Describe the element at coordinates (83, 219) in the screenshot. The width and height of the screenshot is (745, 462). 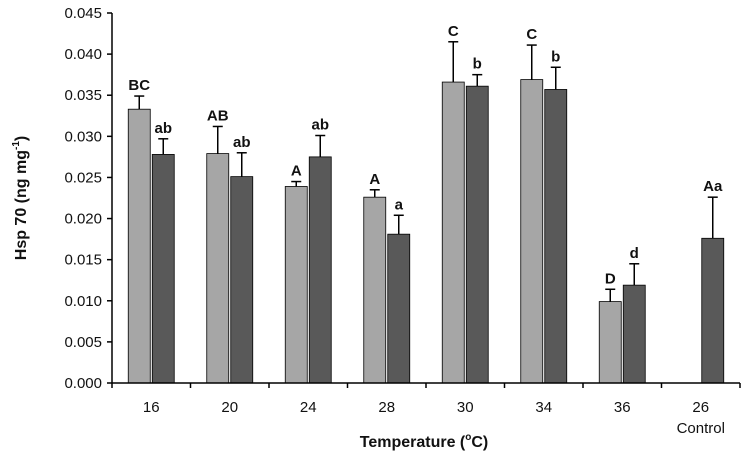
I see `y-tick-label-4: 0.020` at that location.